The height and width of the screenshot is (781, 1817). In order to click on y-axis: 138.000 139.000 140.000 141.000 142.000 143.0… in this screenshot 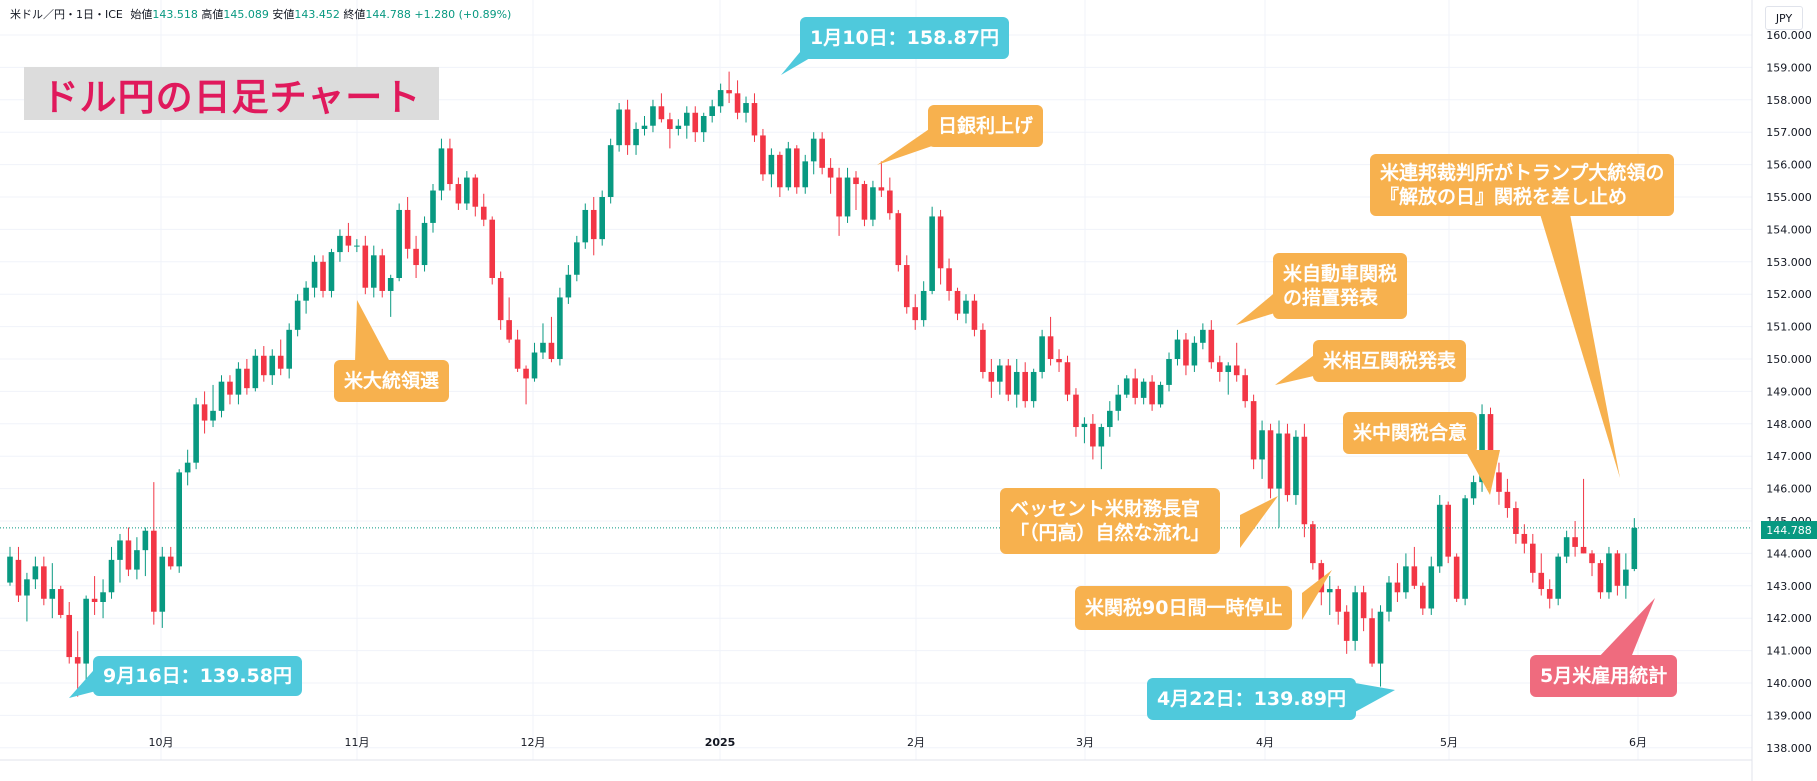, I will do `click(1781, 390)`.